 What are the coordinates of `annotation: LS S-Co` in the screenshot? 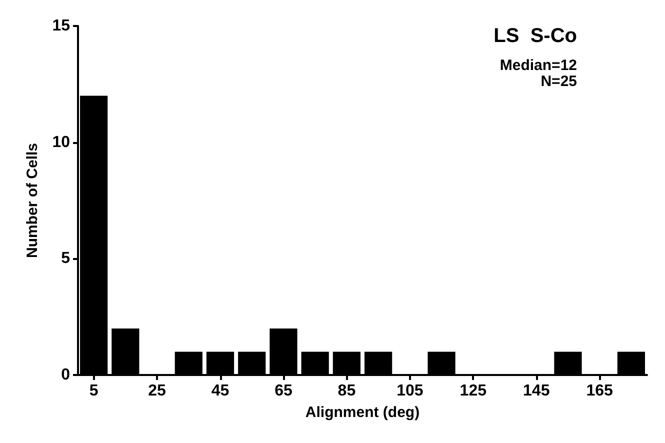 It's located at (536, 36).